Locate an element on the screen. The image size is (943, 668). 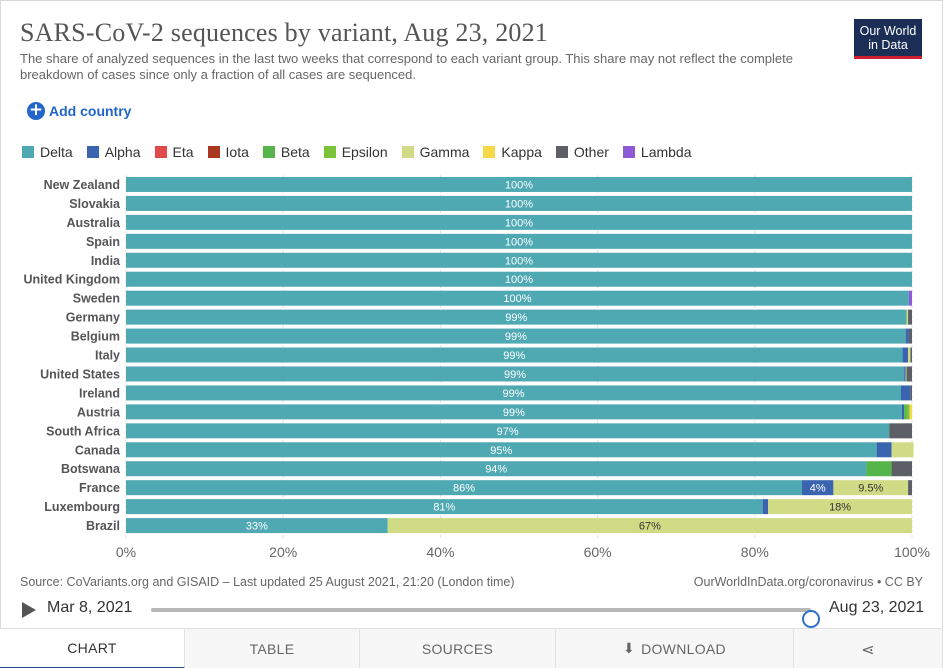
legend-item-beta: Beta is located at coordinates (286, 152).